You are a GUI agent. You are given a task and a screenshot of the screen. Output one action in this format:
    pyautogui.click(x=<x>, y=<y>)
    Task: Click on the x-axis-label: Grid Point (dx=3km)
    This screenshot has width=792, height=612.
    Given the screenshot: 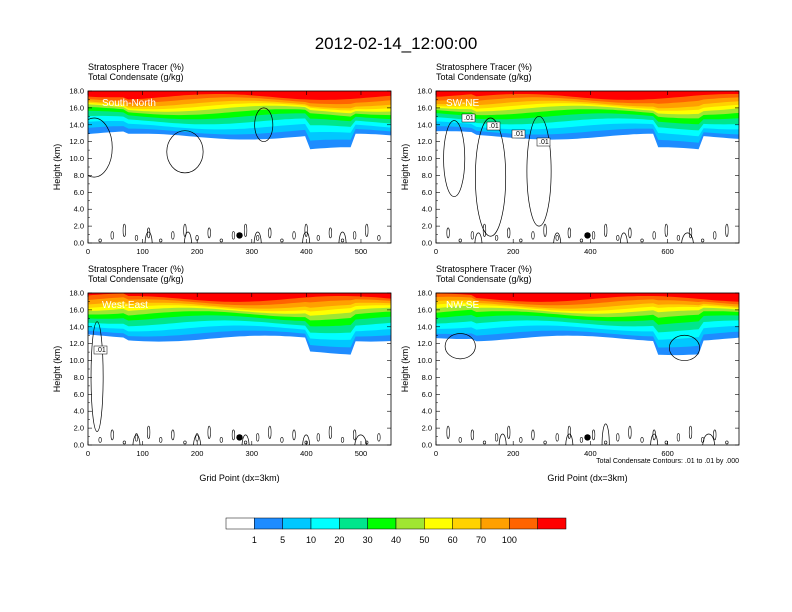 What is the action you would take?
    pyautogui.click(x=587, y=478)
    